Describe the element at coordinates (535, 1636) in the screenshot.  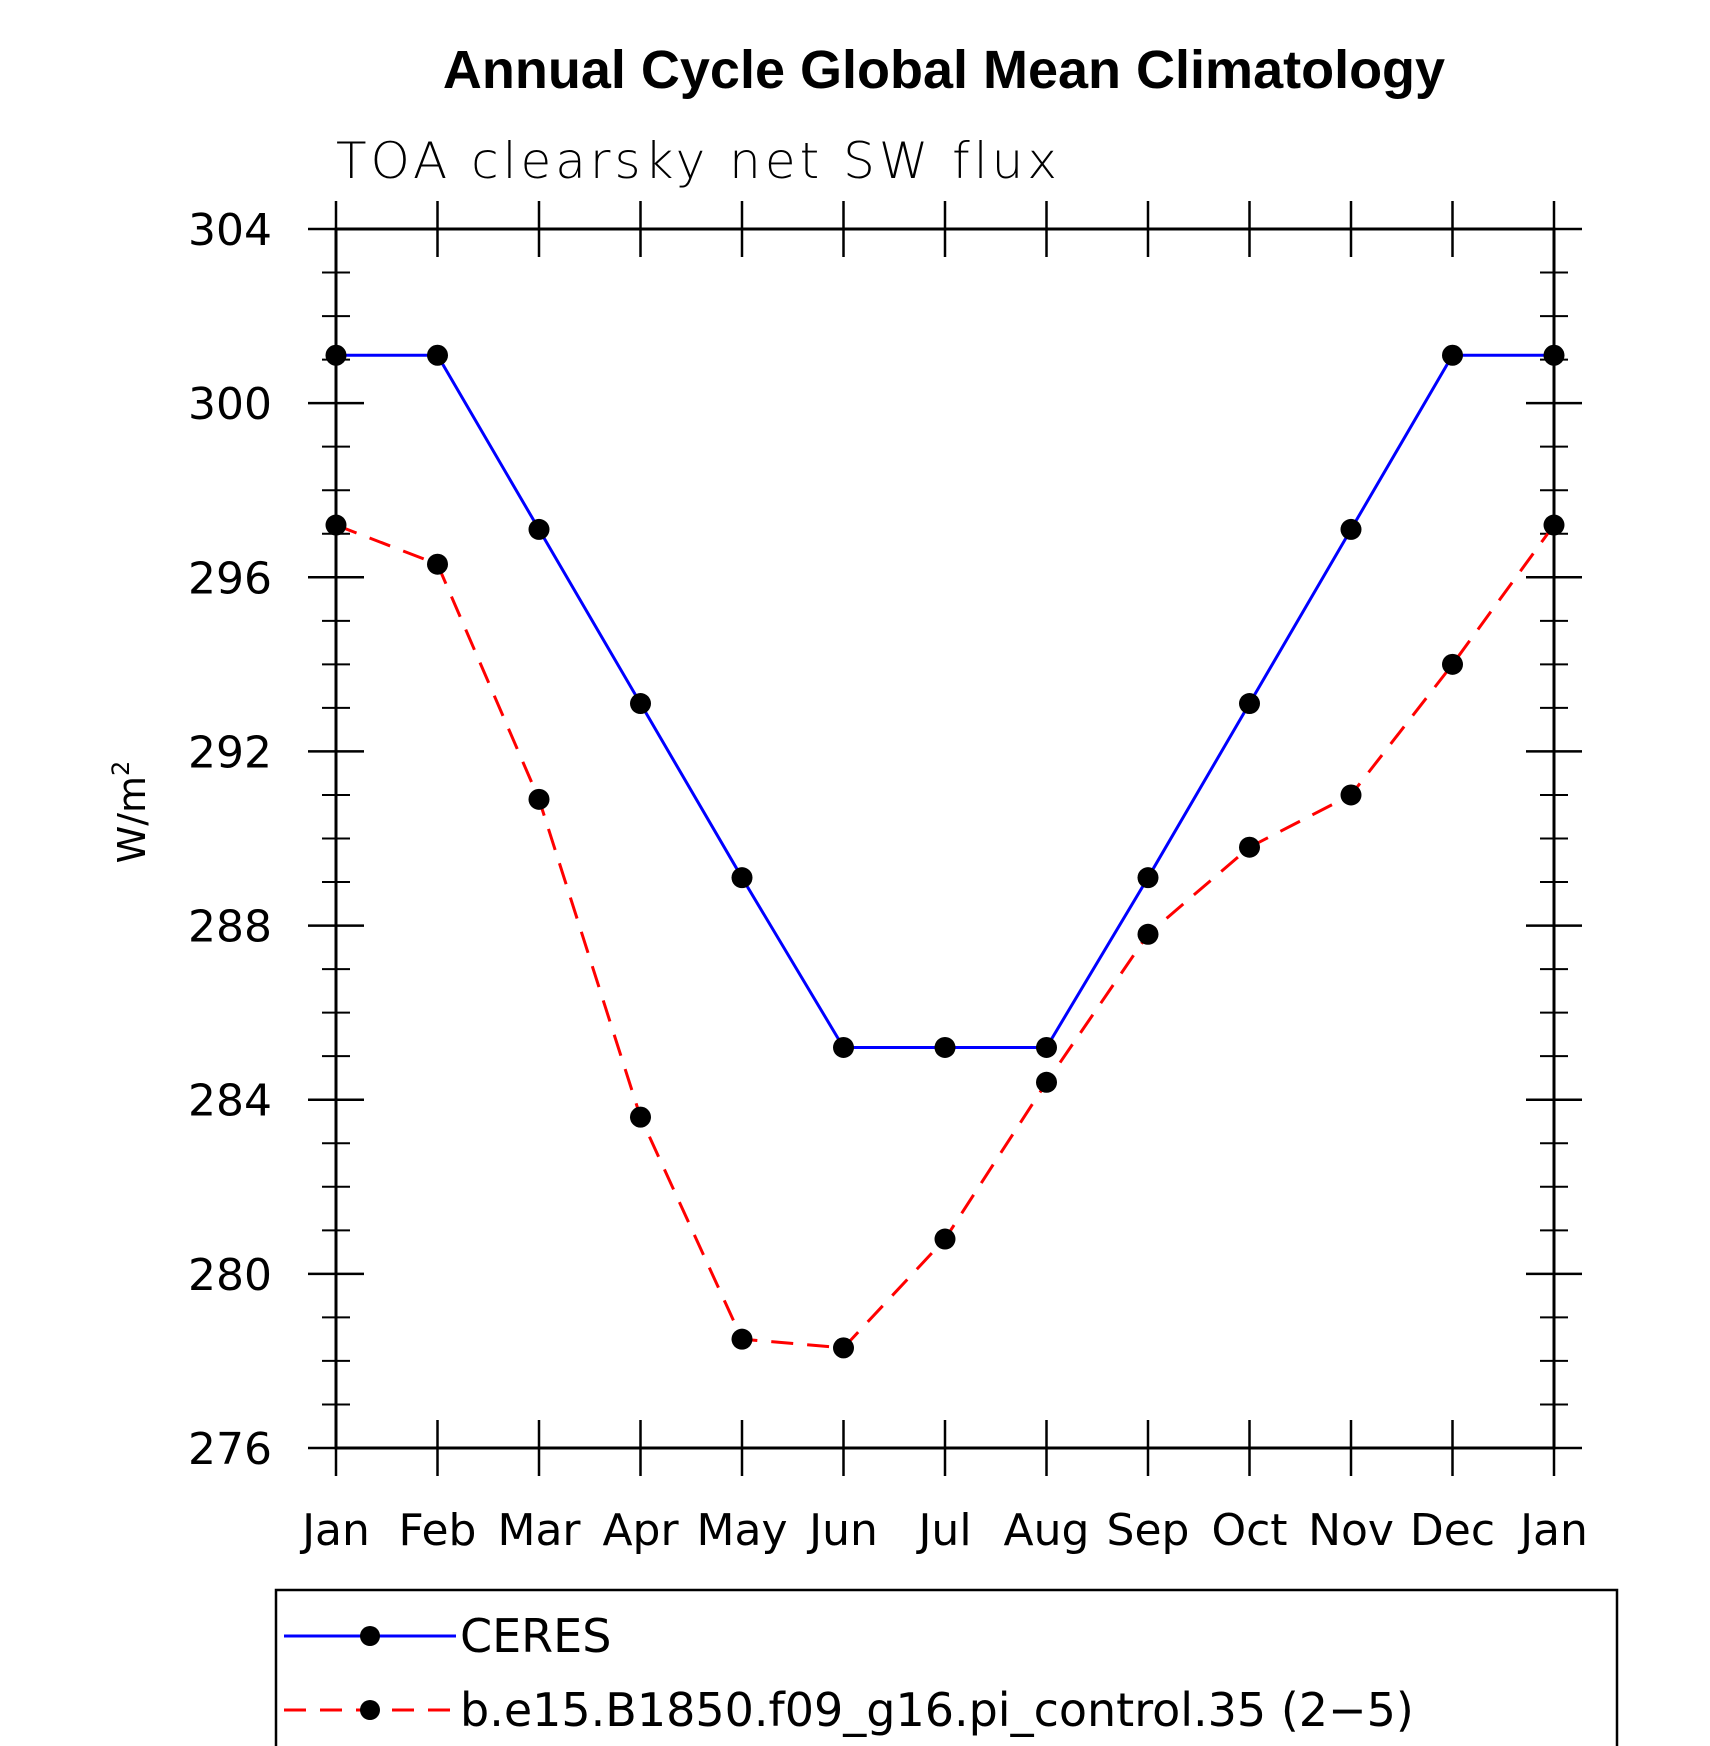
I see `legend-label-ceres: CERES` at that location.